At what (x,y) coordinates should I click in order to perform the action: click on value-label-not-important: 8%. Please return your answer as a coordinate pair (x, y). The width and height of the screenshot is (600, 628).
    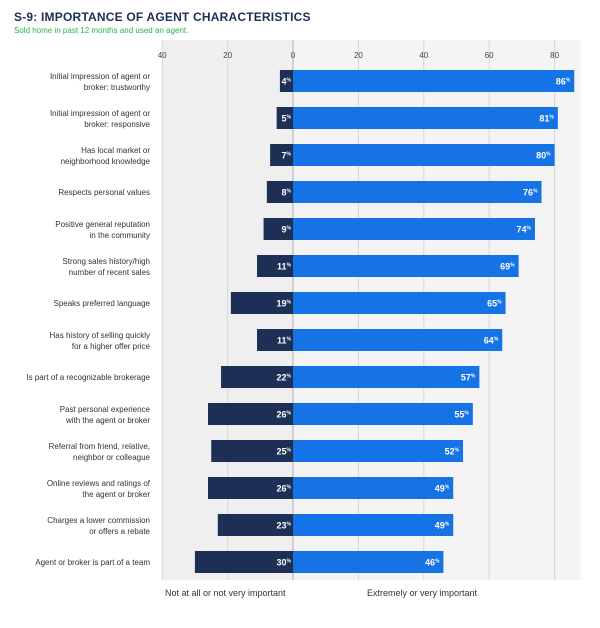
    Looking at the image, I should click on (287, 193).